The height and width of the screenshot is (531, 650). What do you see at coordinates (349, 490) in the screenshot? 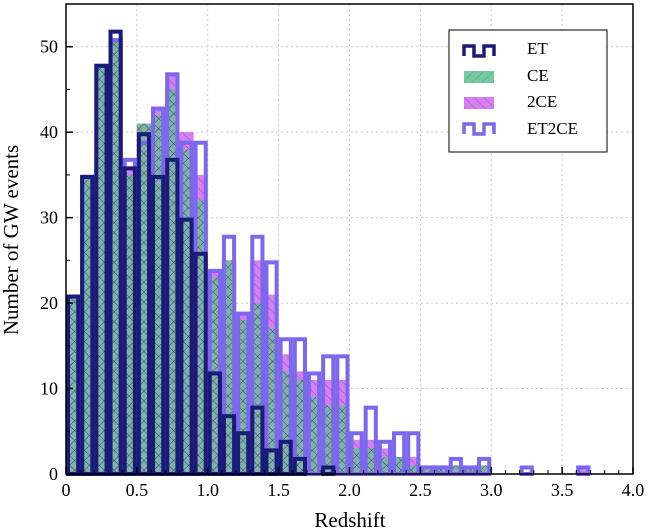
I see `x-tick-label: 2.0` at bounding box center [349, 490].